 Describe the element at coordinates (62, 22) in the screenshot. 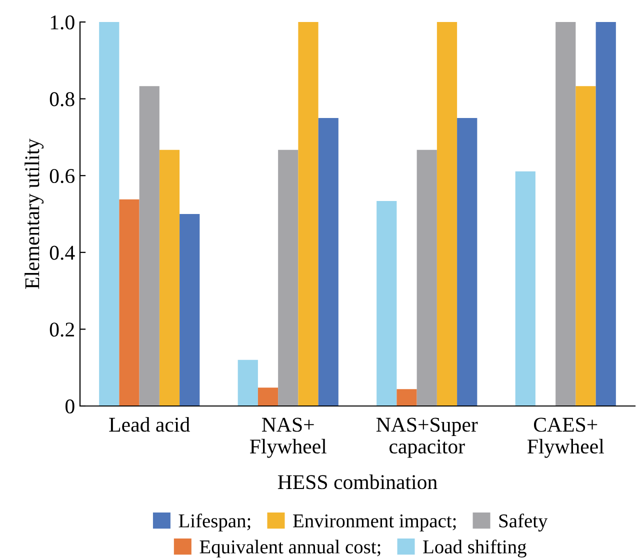

I see `y-tick-label: 1.0` at that location.